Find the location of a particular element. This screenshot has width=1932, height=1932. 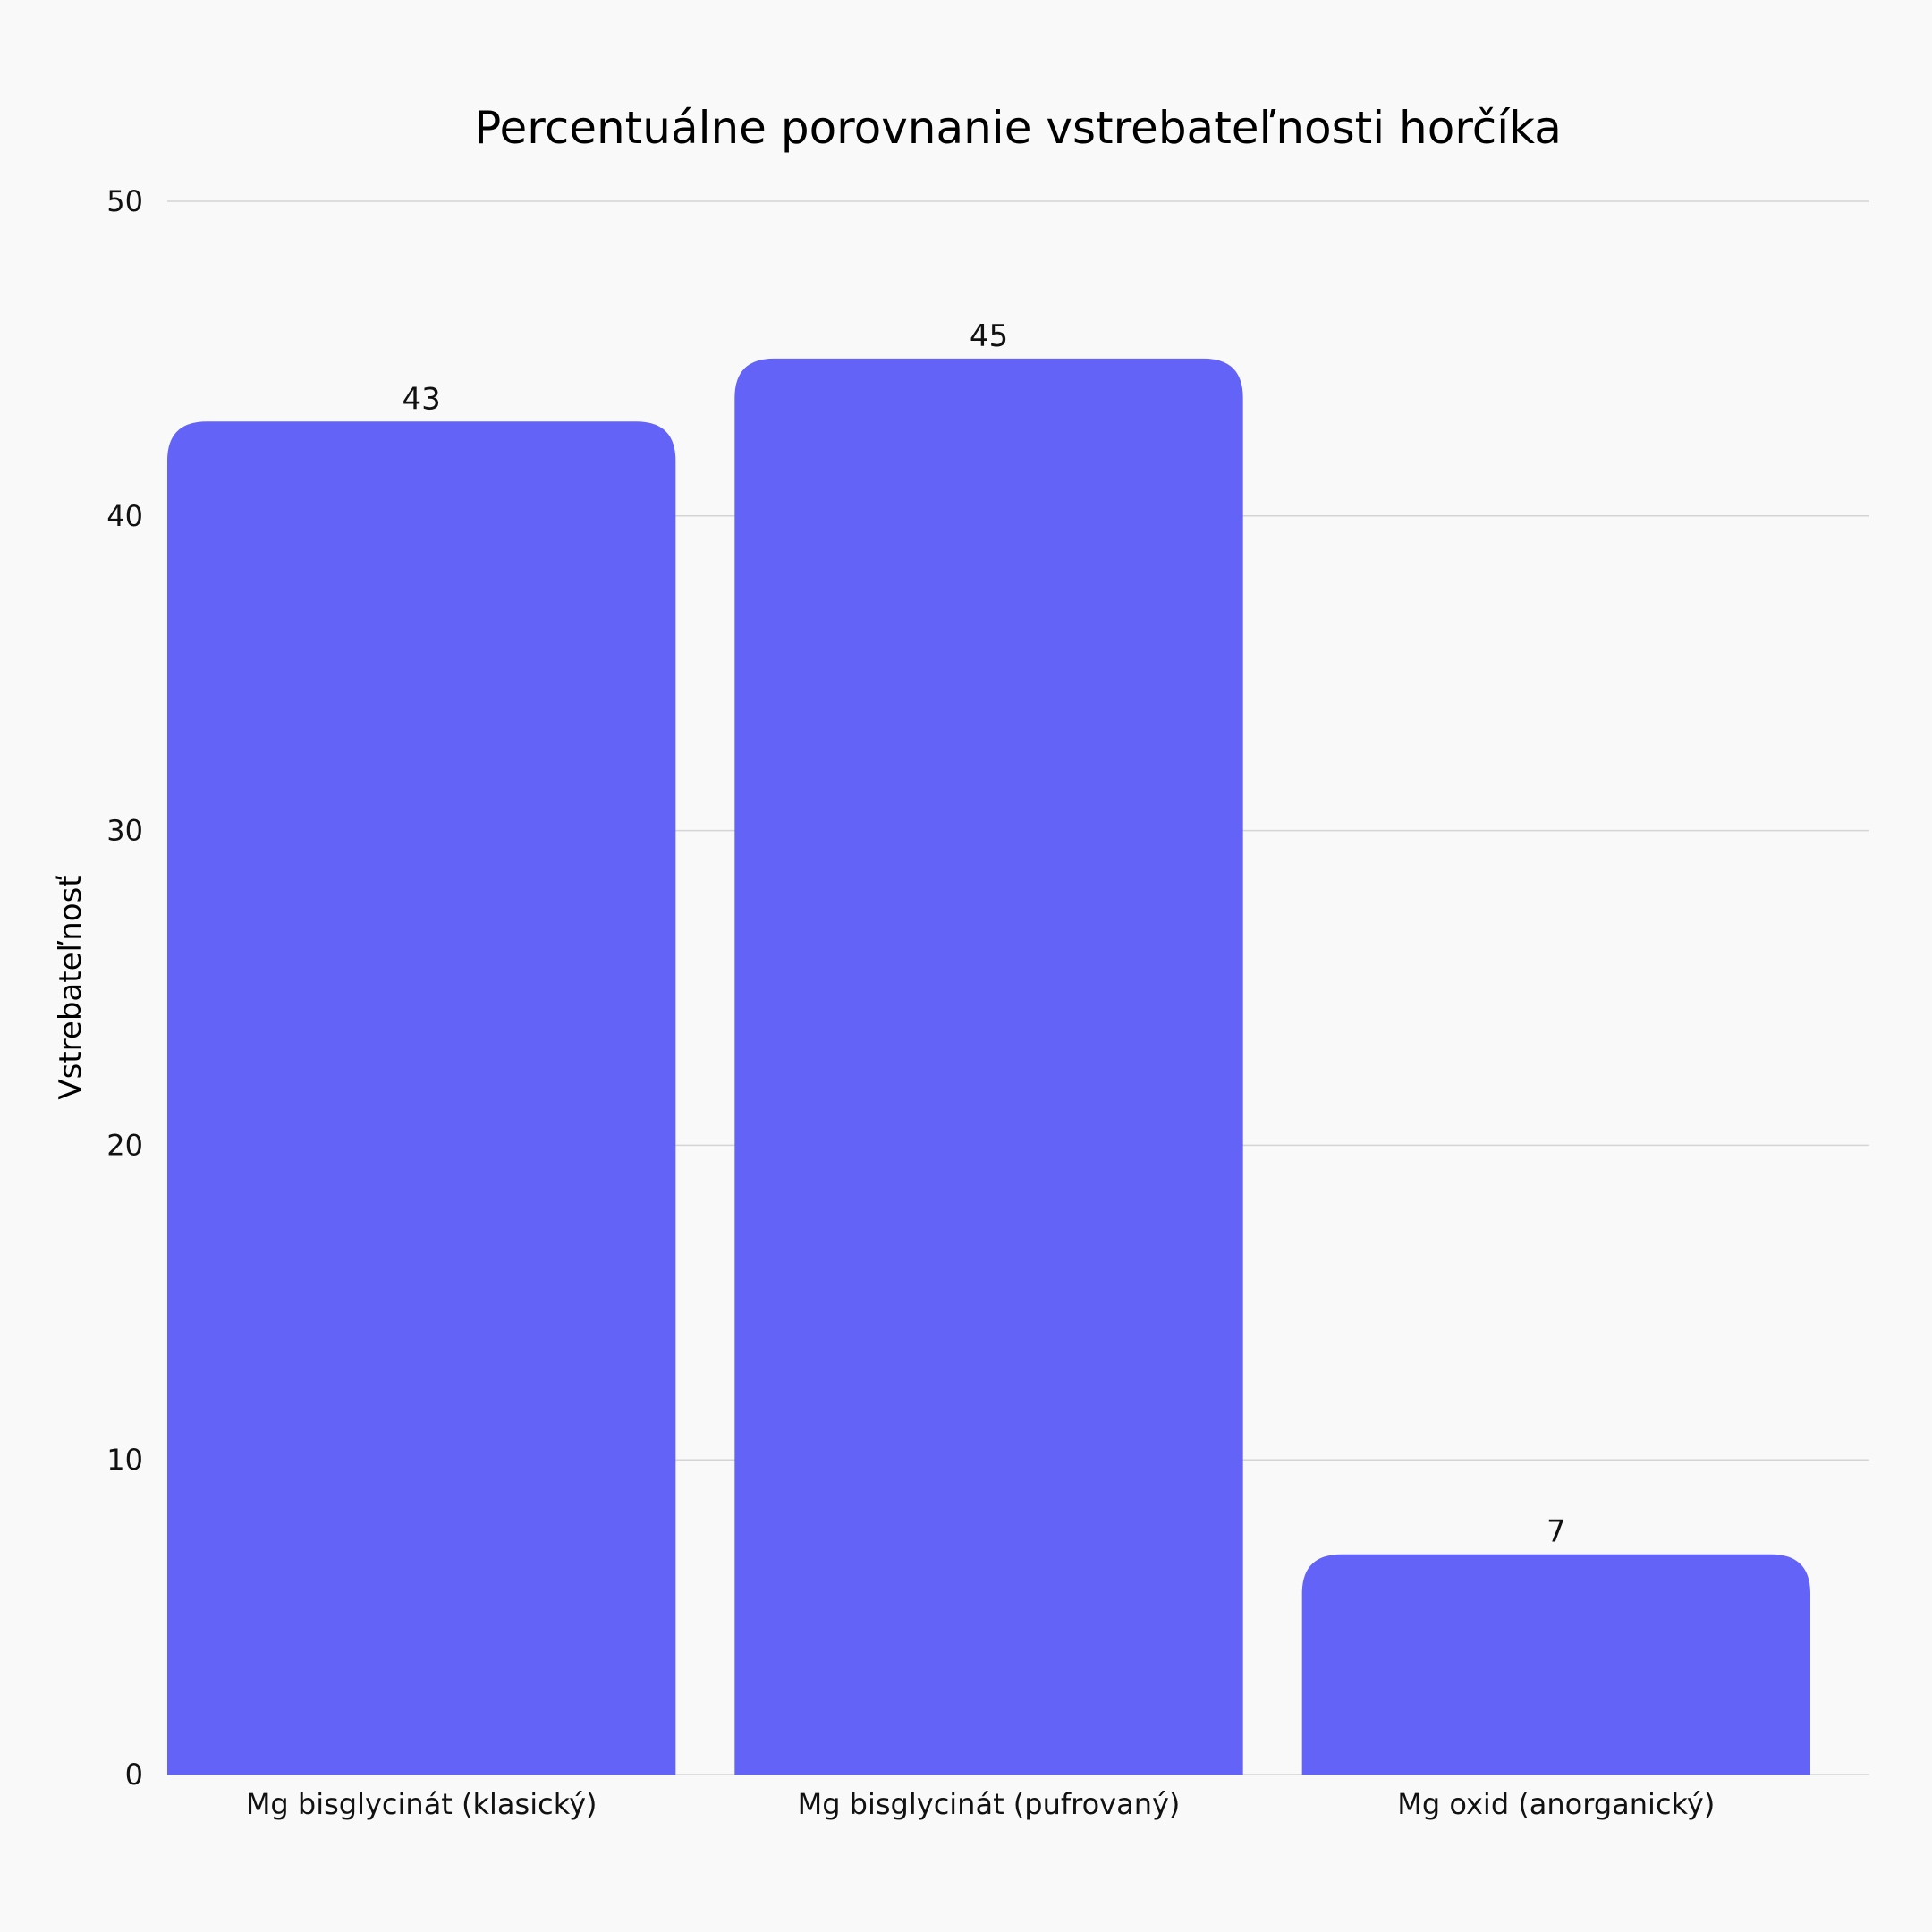

y-tick-label: 50 is located at coordinates (124, 201).